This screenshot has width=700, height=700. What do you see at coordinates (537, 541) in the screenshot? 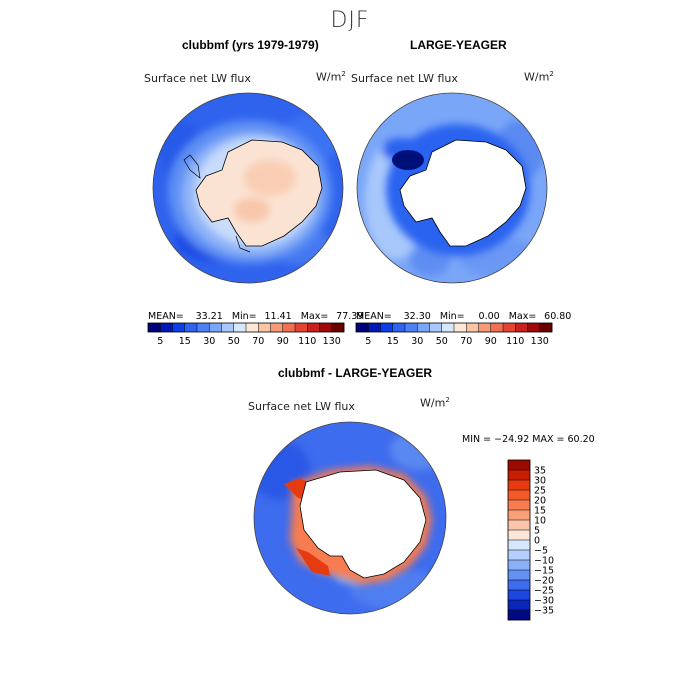
I see `colorbar-tick-label: 0` at bounding box center [537, 541].